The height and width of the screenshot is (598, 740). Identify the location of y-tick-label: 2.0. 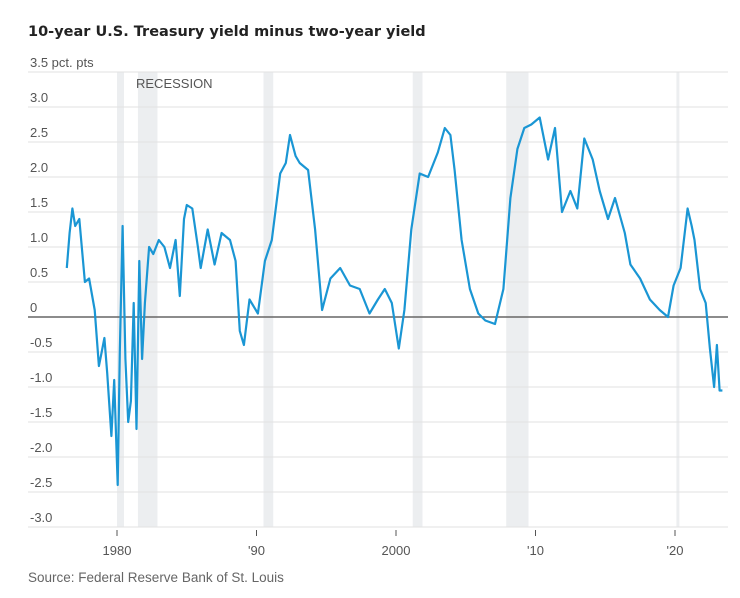
(39, 167).